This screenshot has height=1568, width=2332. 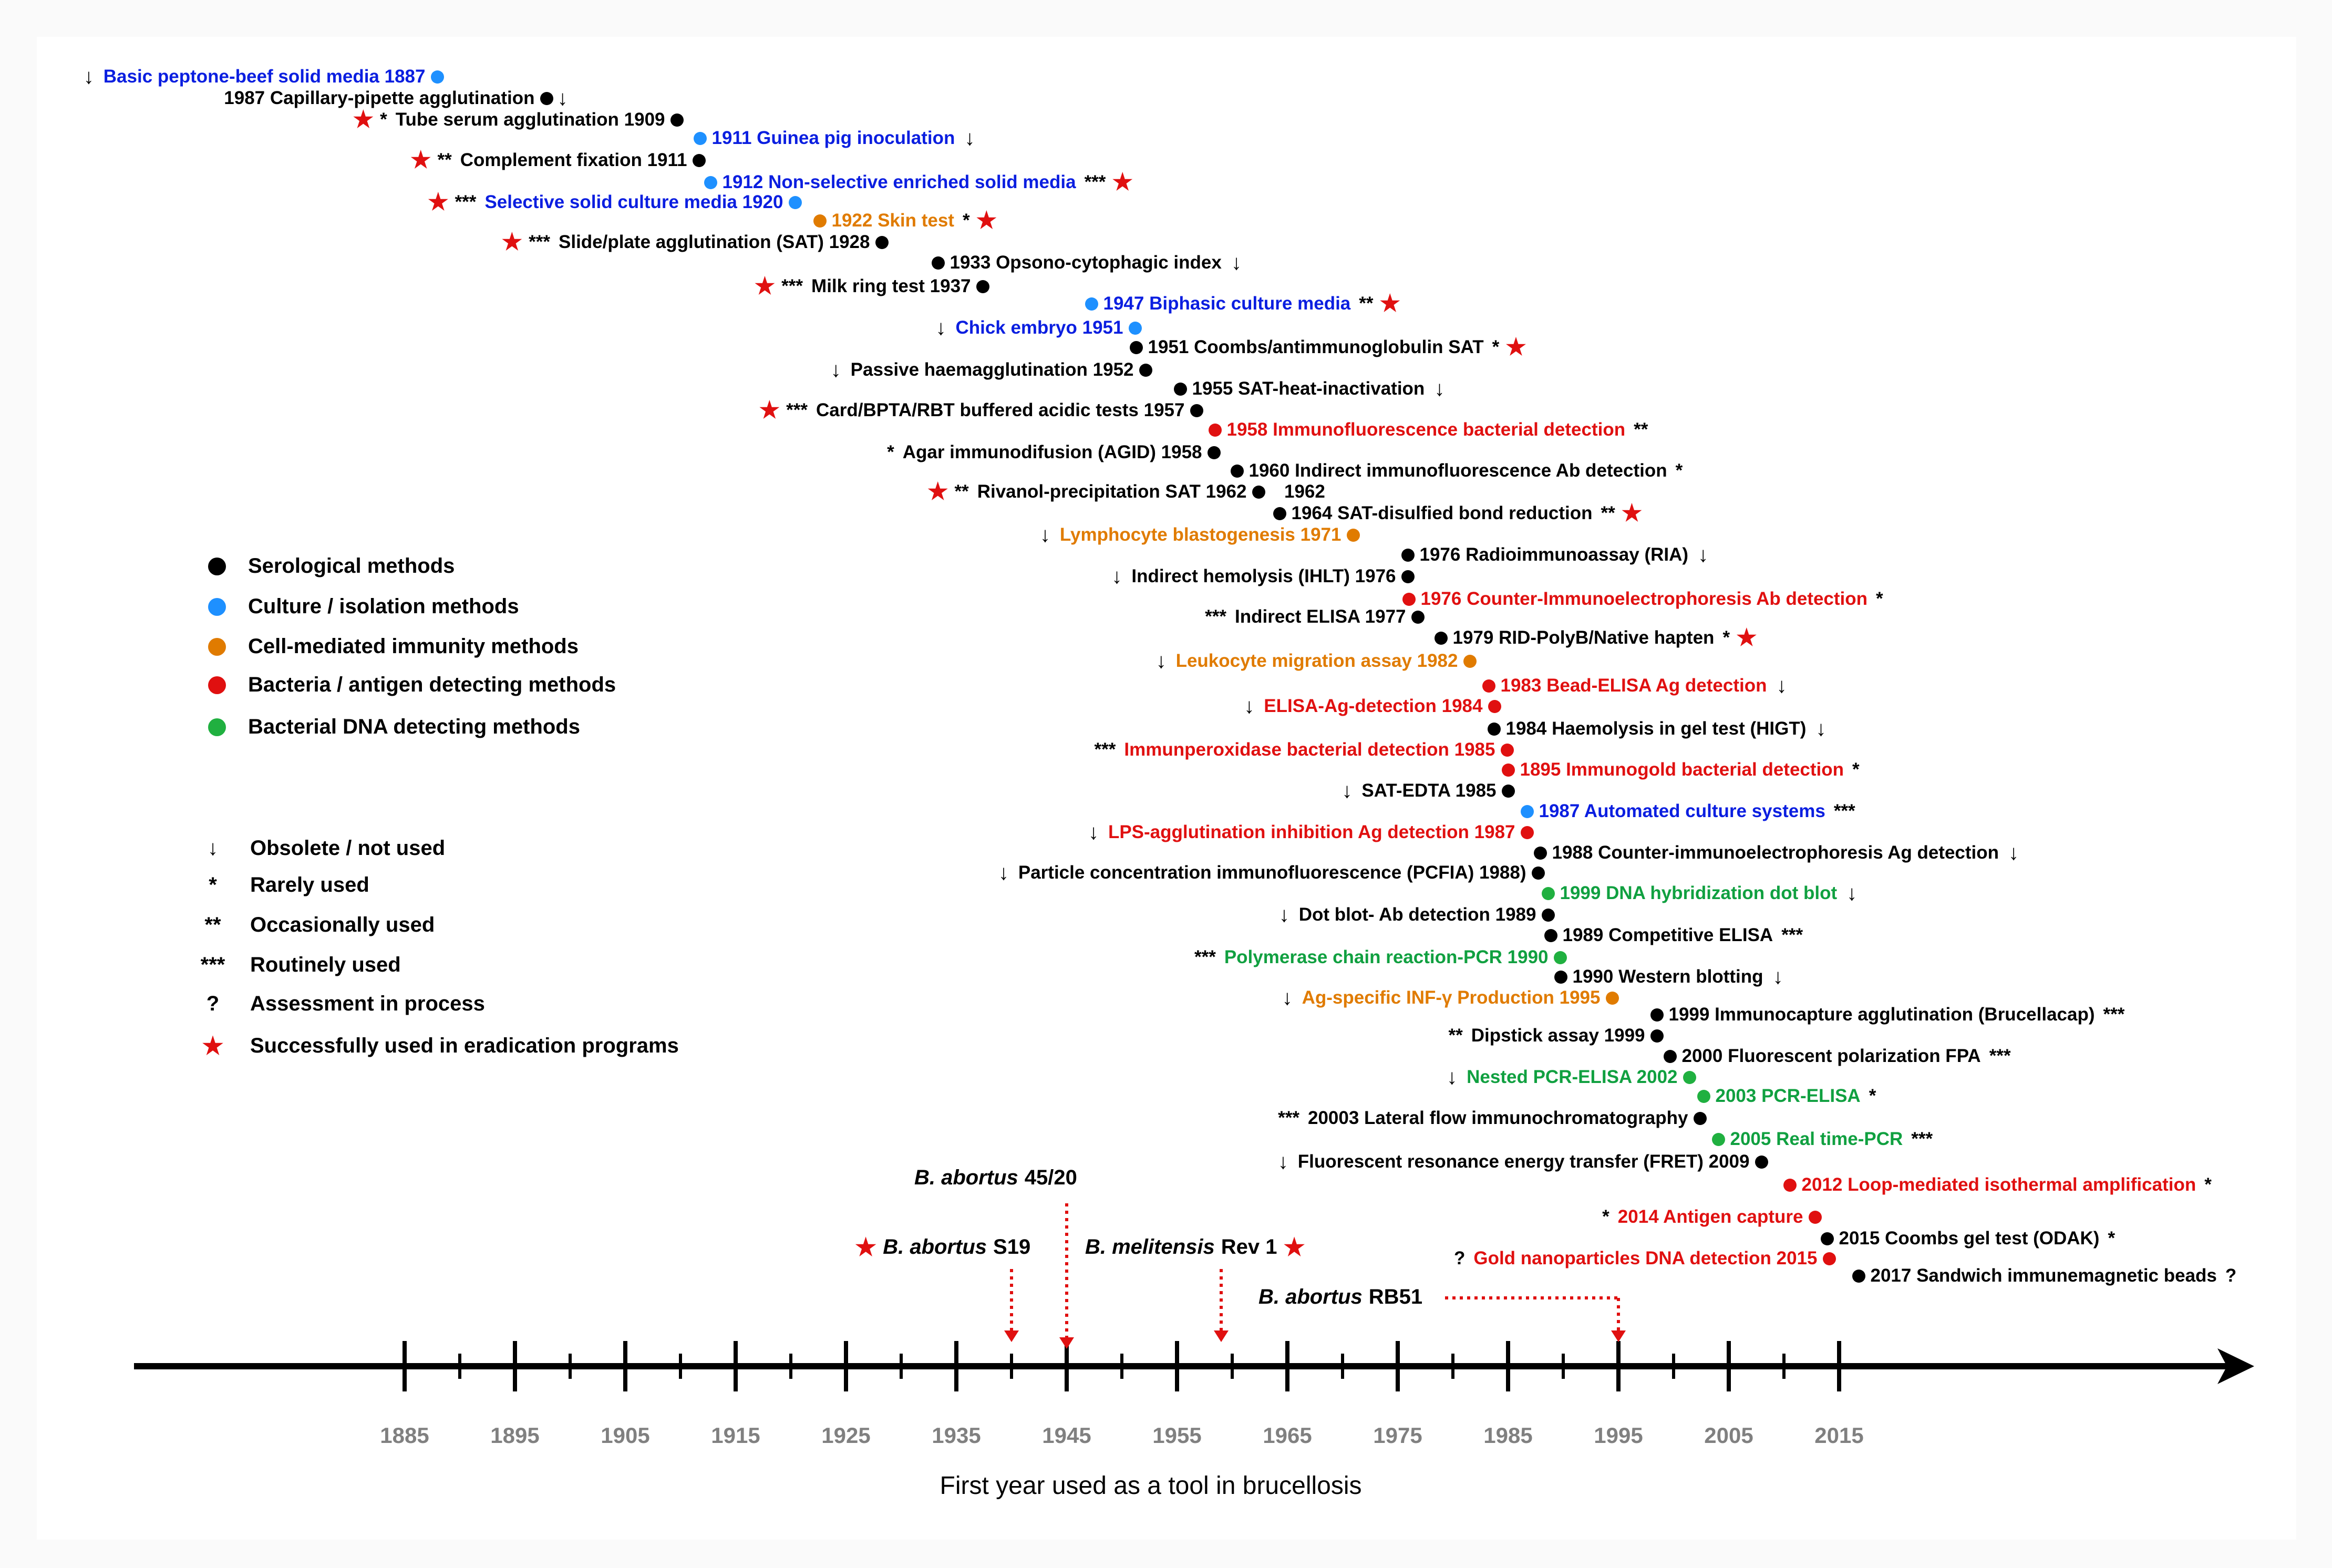 I want to click on usage-marker: ?, so click(x=2231, y=1276).